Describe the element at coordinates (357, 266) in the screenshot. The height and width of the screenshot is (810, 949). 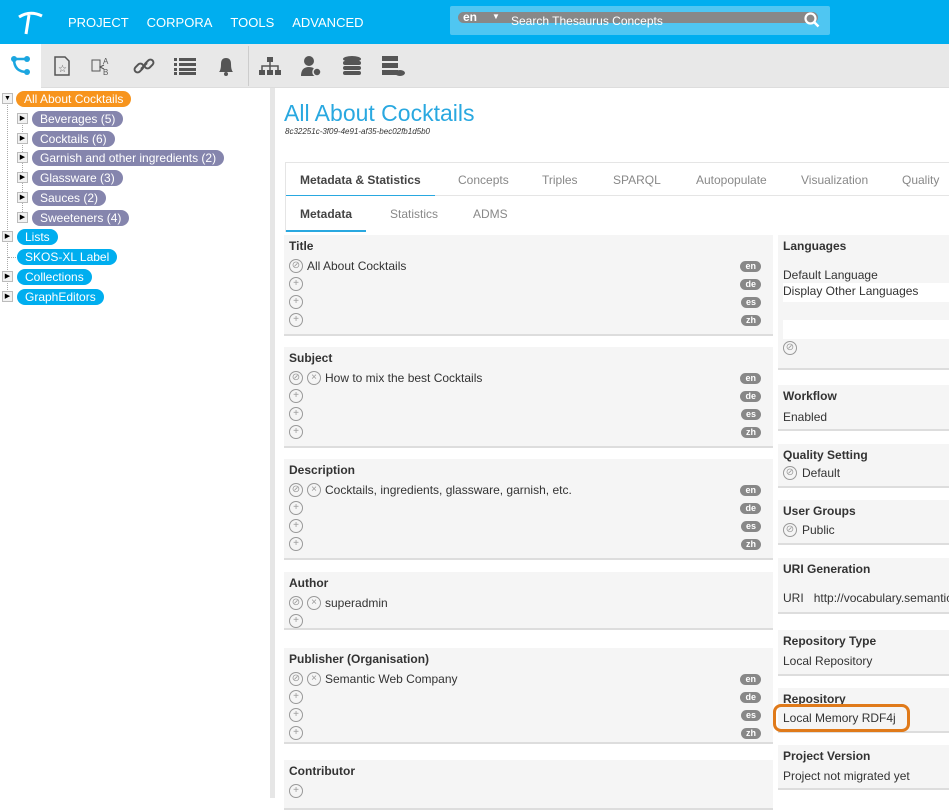
I see `title-value: All About Cocktails` at that location.